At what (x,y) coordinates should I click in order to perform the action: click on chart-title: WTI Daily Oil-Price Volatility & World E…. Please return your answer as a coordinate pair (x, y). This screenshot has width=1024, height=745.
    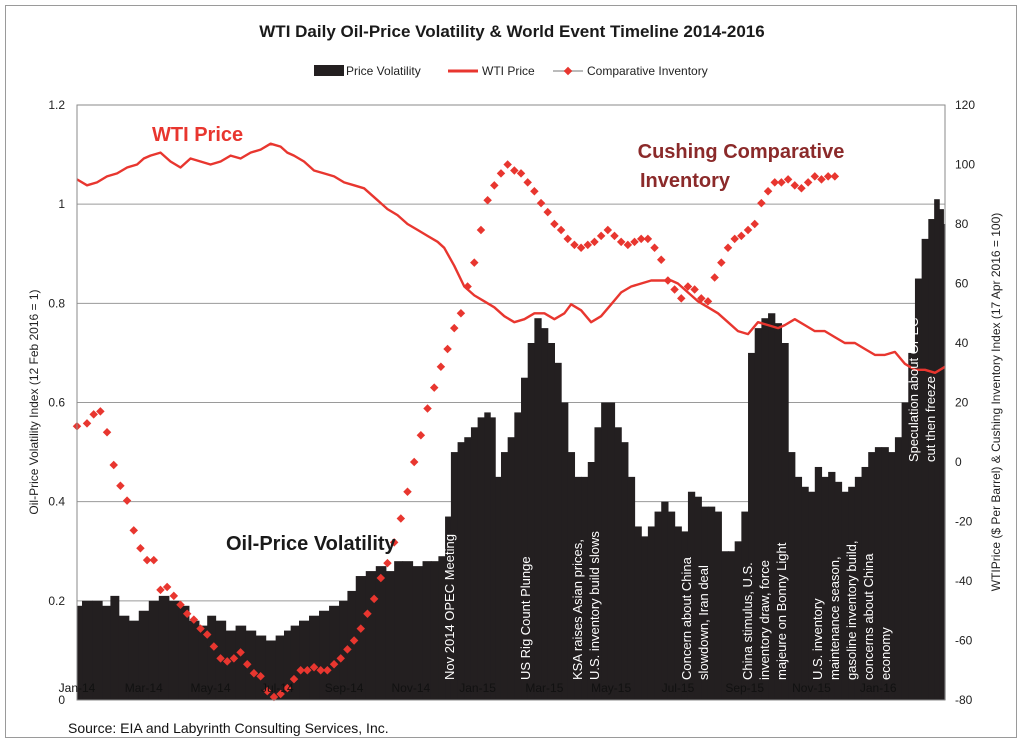
    Looking at the image, I should click on (511, 31).